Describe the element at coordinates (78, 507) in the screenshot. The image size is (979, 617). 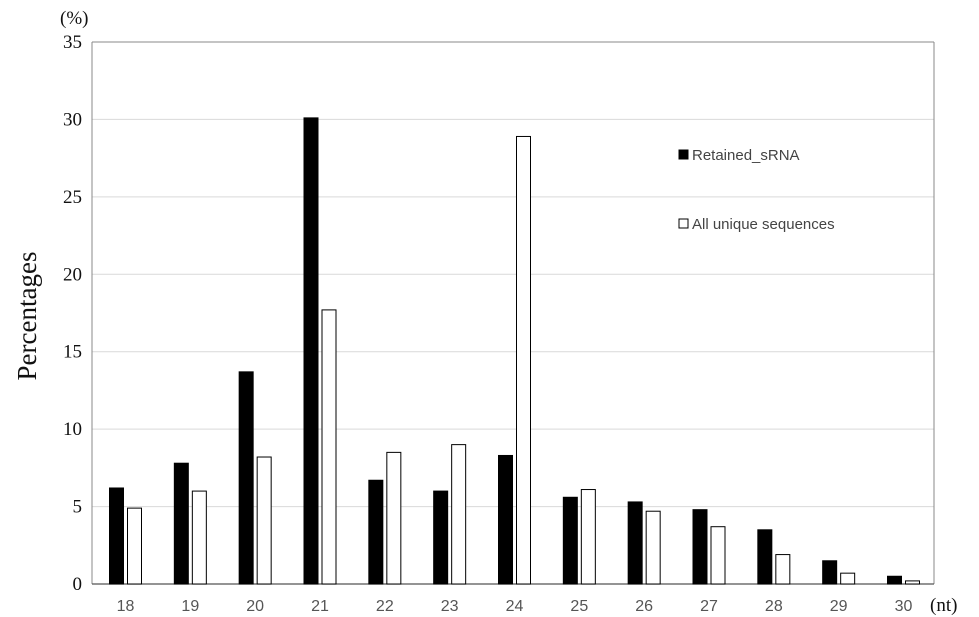
I see `y-tick-label: 5` at that location.